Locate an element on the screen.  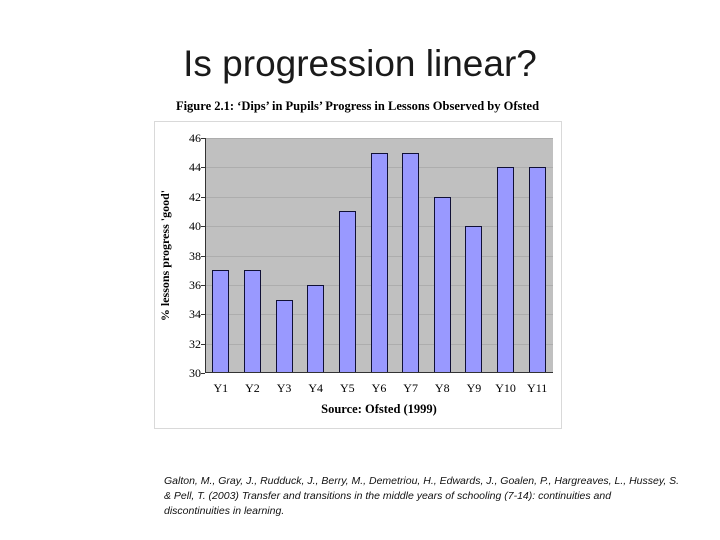
bar-Y2 is located at coordinates (252, 321).